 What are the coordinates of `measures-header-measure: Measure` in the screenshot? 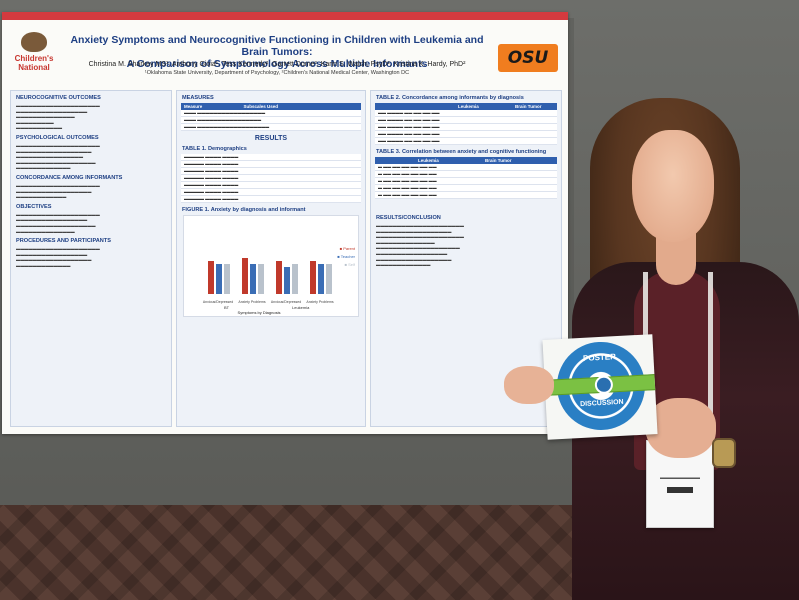 It's located at (193, 106).